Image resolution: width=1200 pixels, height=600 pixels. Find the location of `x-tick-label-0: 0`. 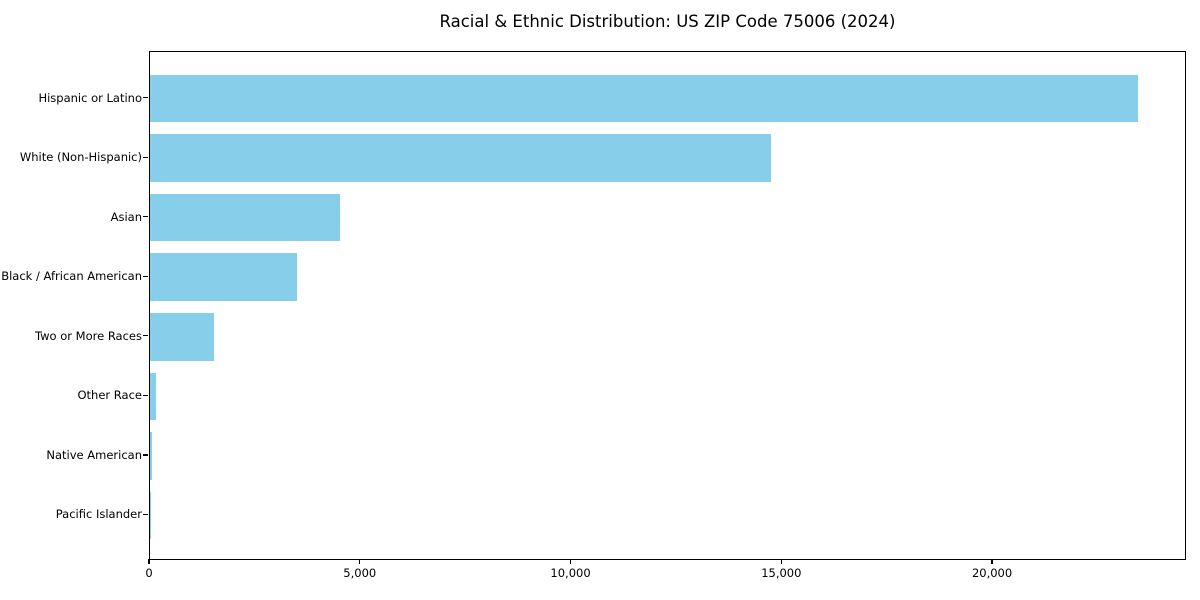

x-tick-label-0: 0 is located at coordinates (149, 573).